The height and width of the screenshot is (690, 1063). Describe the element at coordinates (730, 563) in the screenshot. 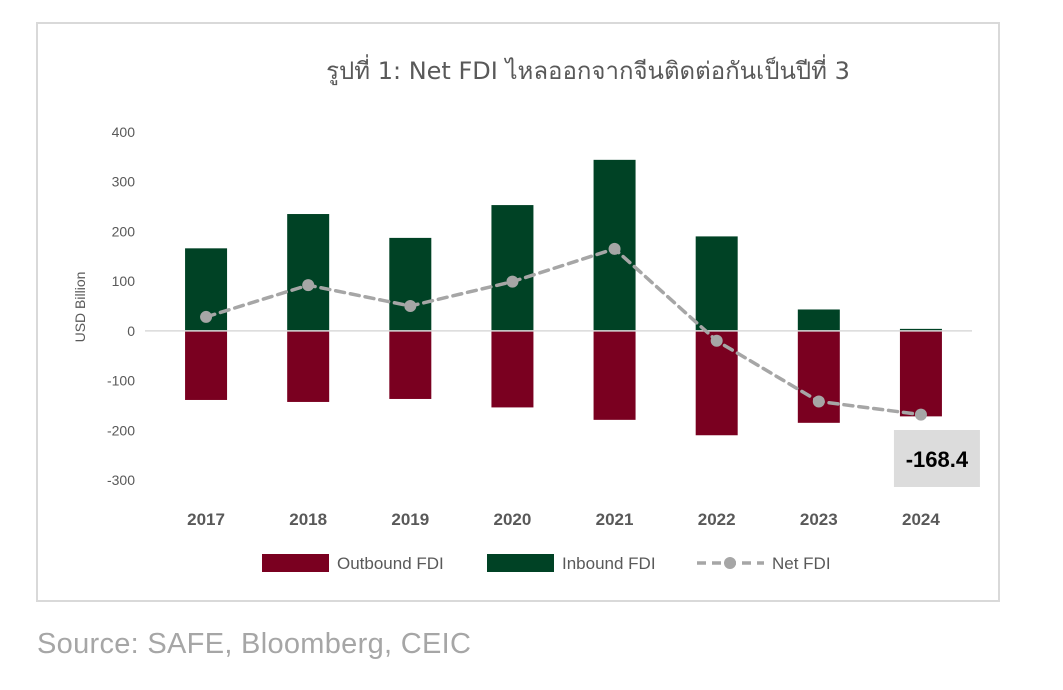

I see `legend-swatch-net-point` at that location.